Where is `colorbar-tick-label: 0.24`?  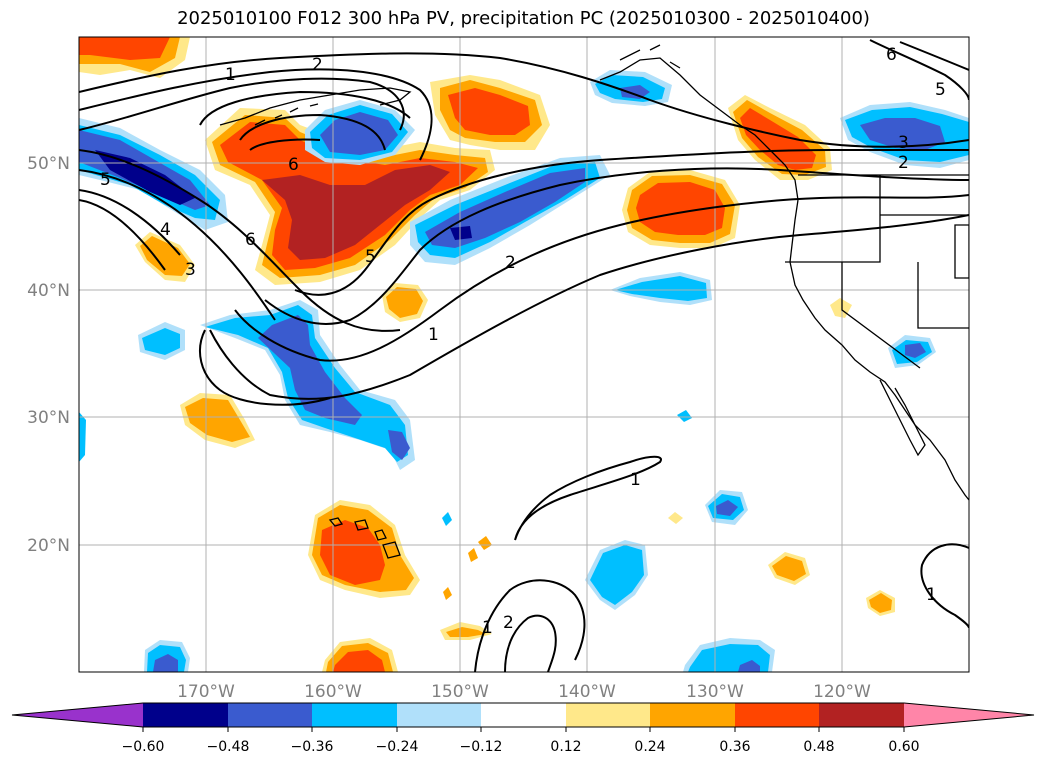 colorbar-tick-label: 0.24 is located at coordinates (649, 747).